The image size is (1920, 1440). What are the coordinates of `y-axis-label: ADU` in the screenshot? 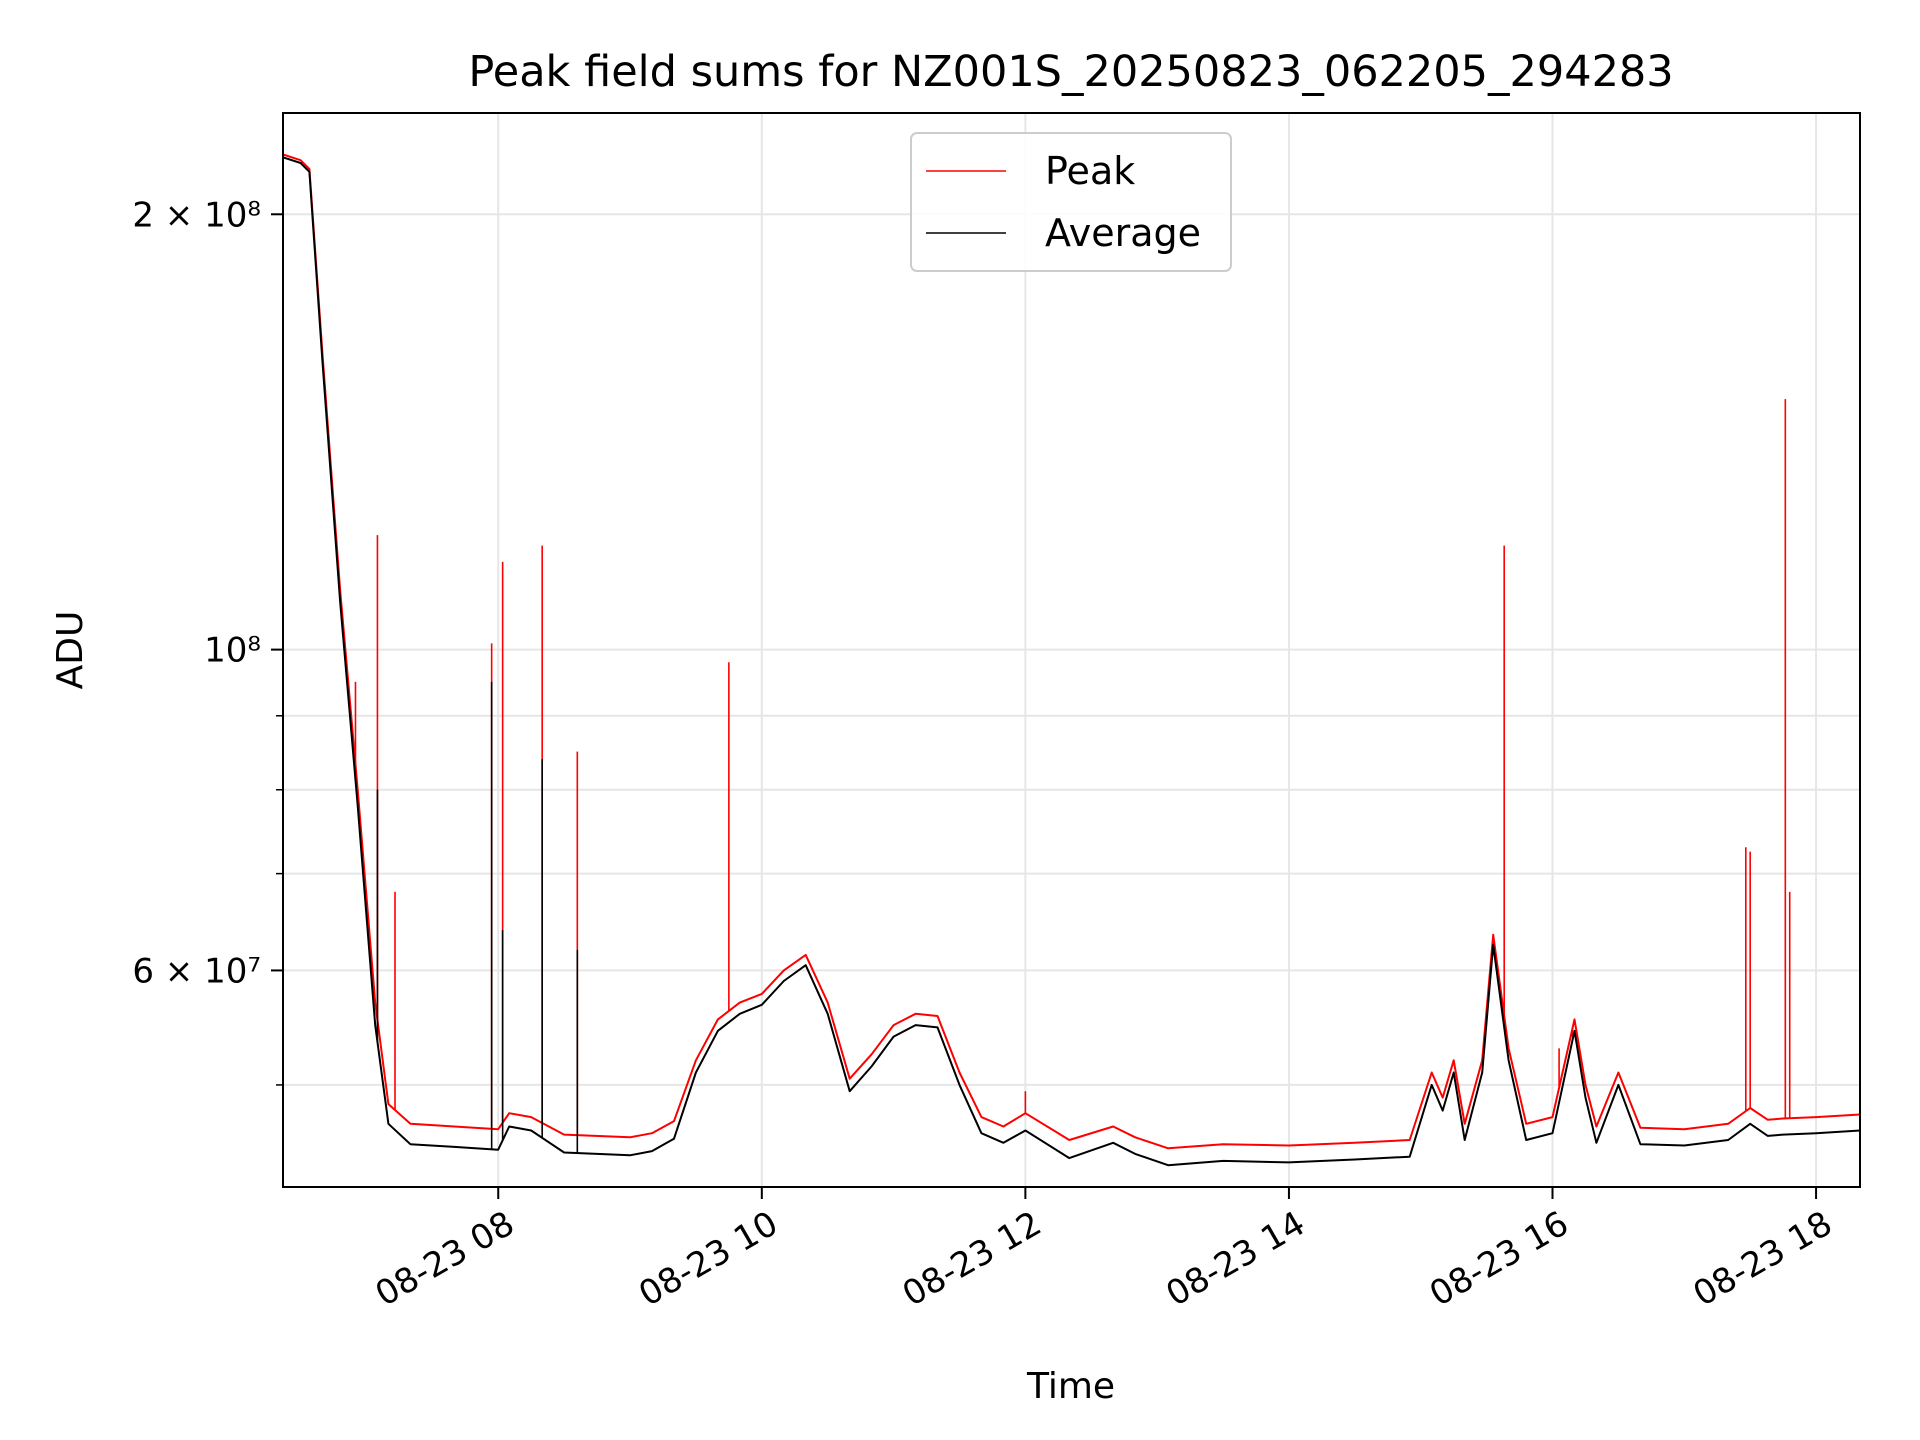 It's located at (70, 650).